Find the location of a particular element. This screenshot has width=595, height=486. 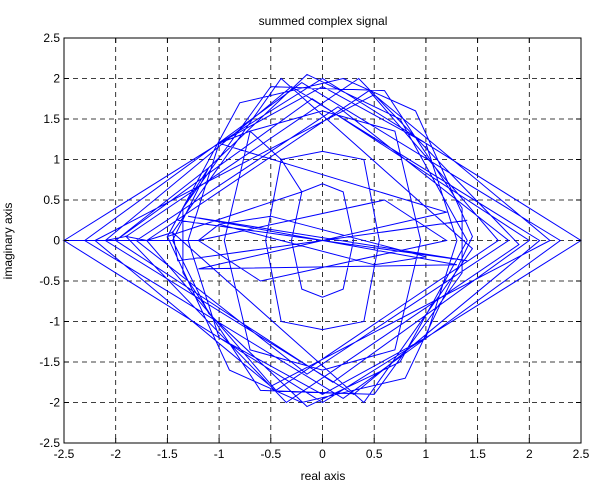

x-tick-label: -1.5 is located at coordinates (167, 454).